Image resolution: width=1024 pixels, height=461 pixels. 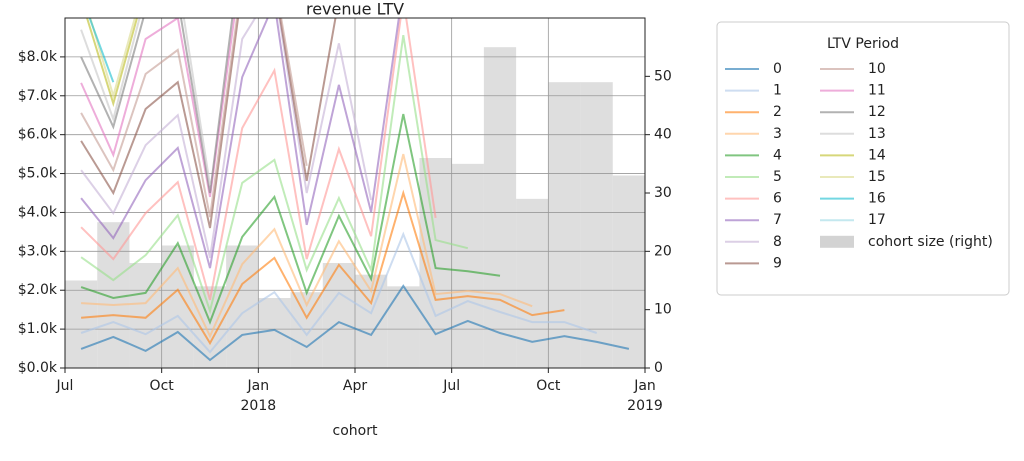 What do you see at coordinates (259, 406) in the screenshot?
I see `x-tick-year: 2018` at bounding box center [259, 406].